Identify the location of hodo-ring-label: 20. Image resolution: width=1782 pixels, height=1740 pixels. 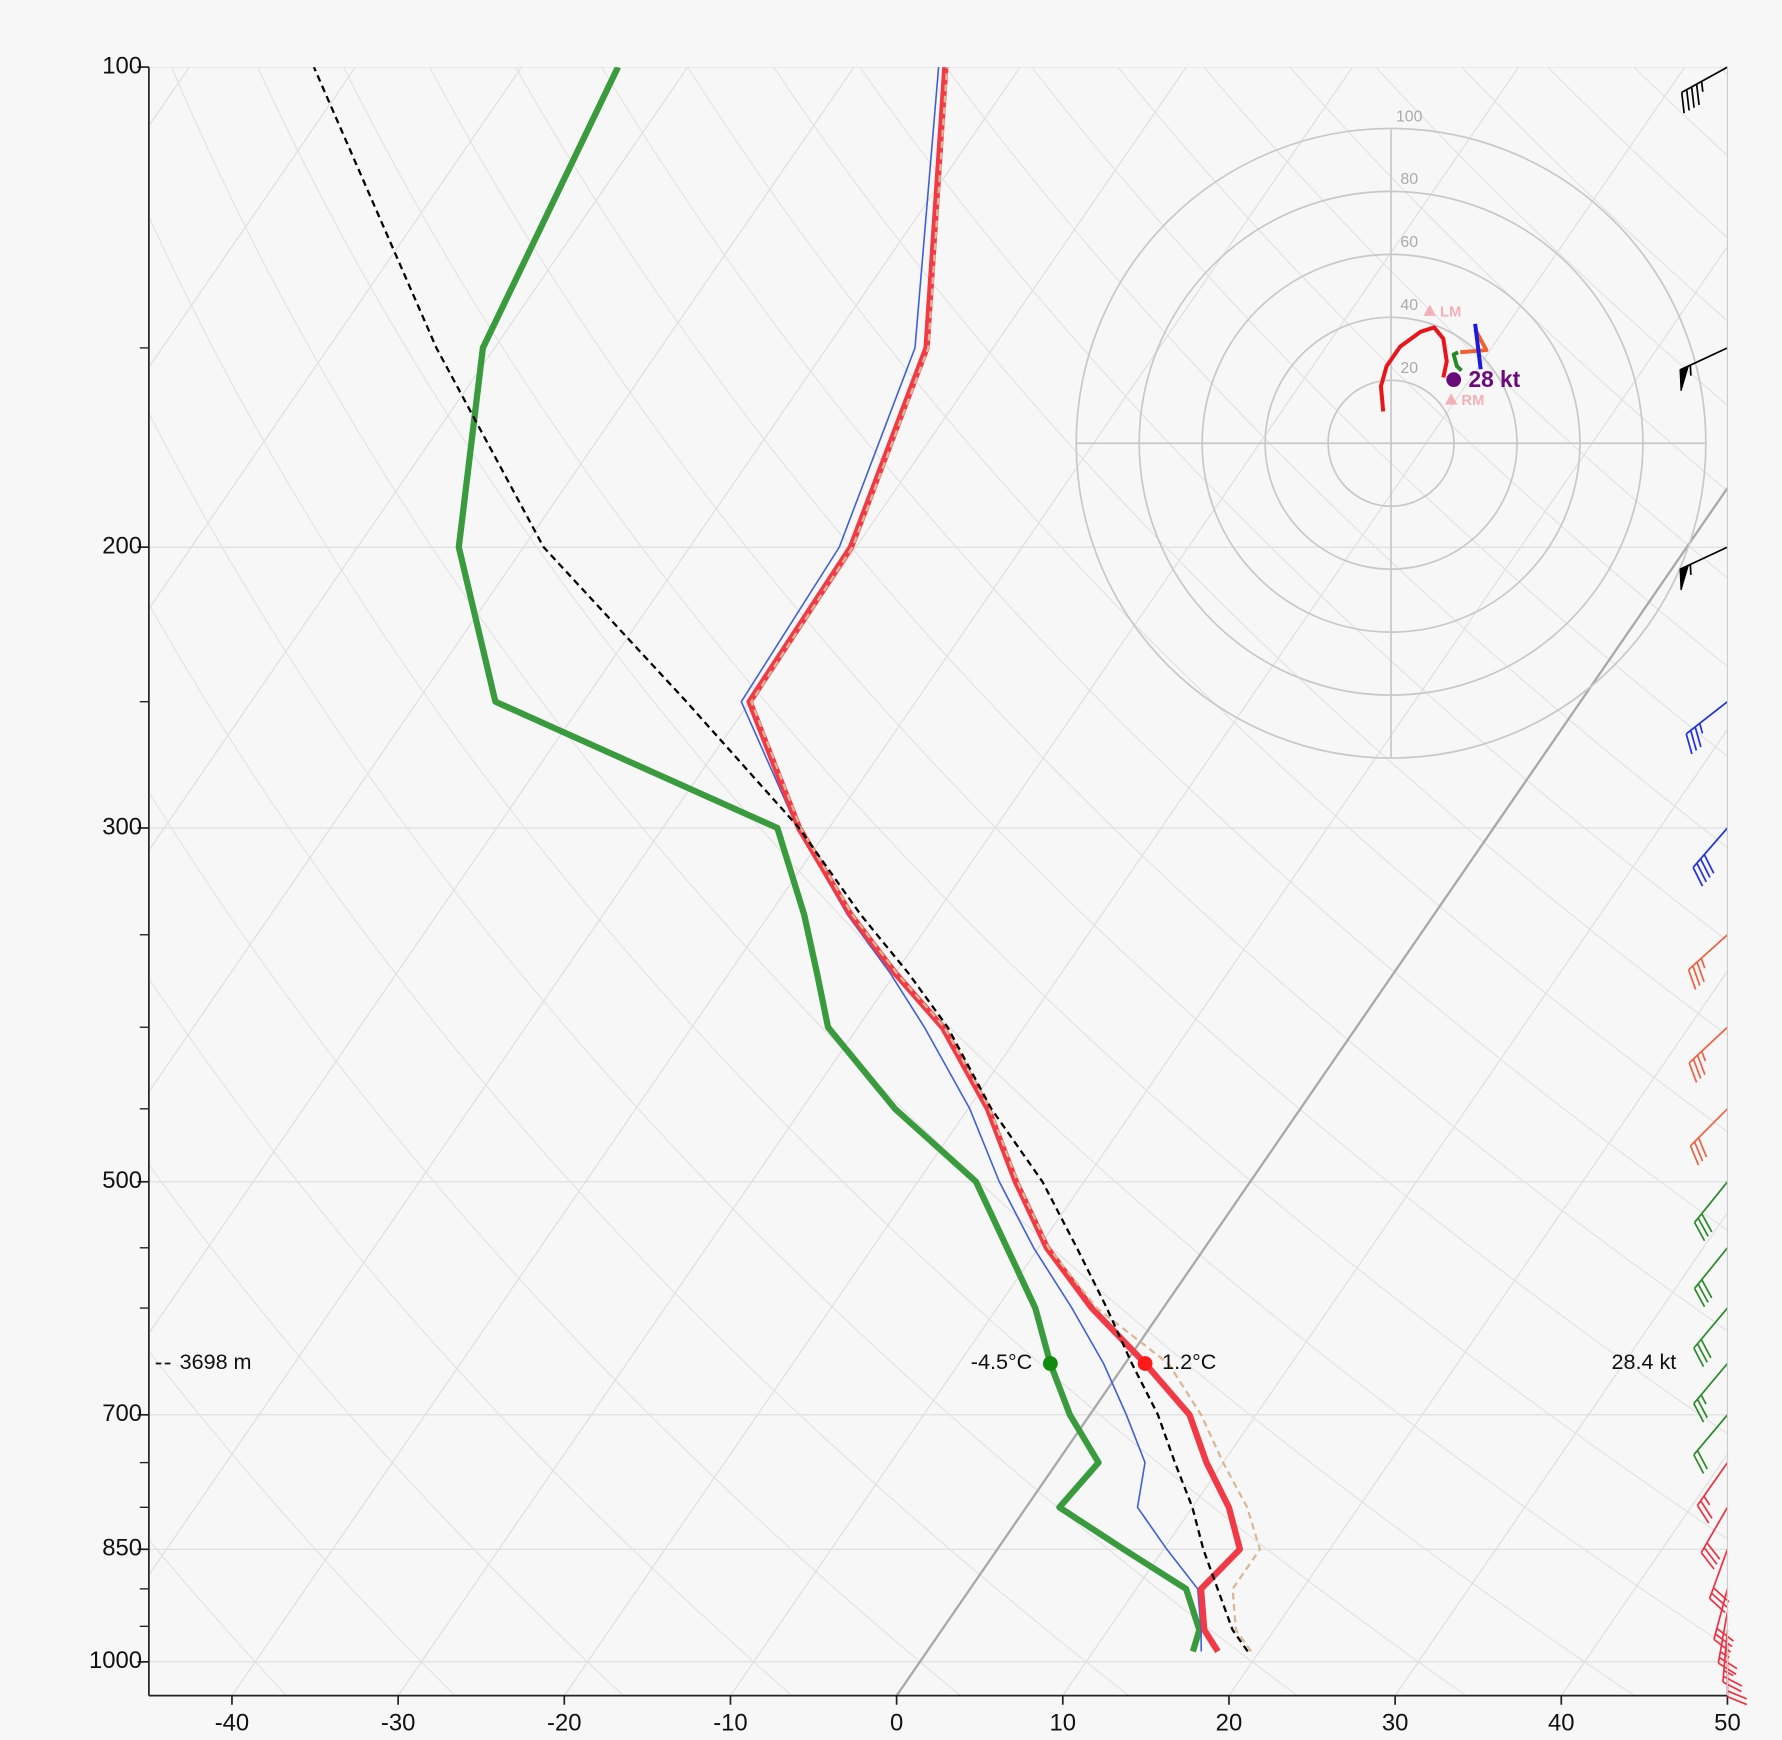
(1409, 368).